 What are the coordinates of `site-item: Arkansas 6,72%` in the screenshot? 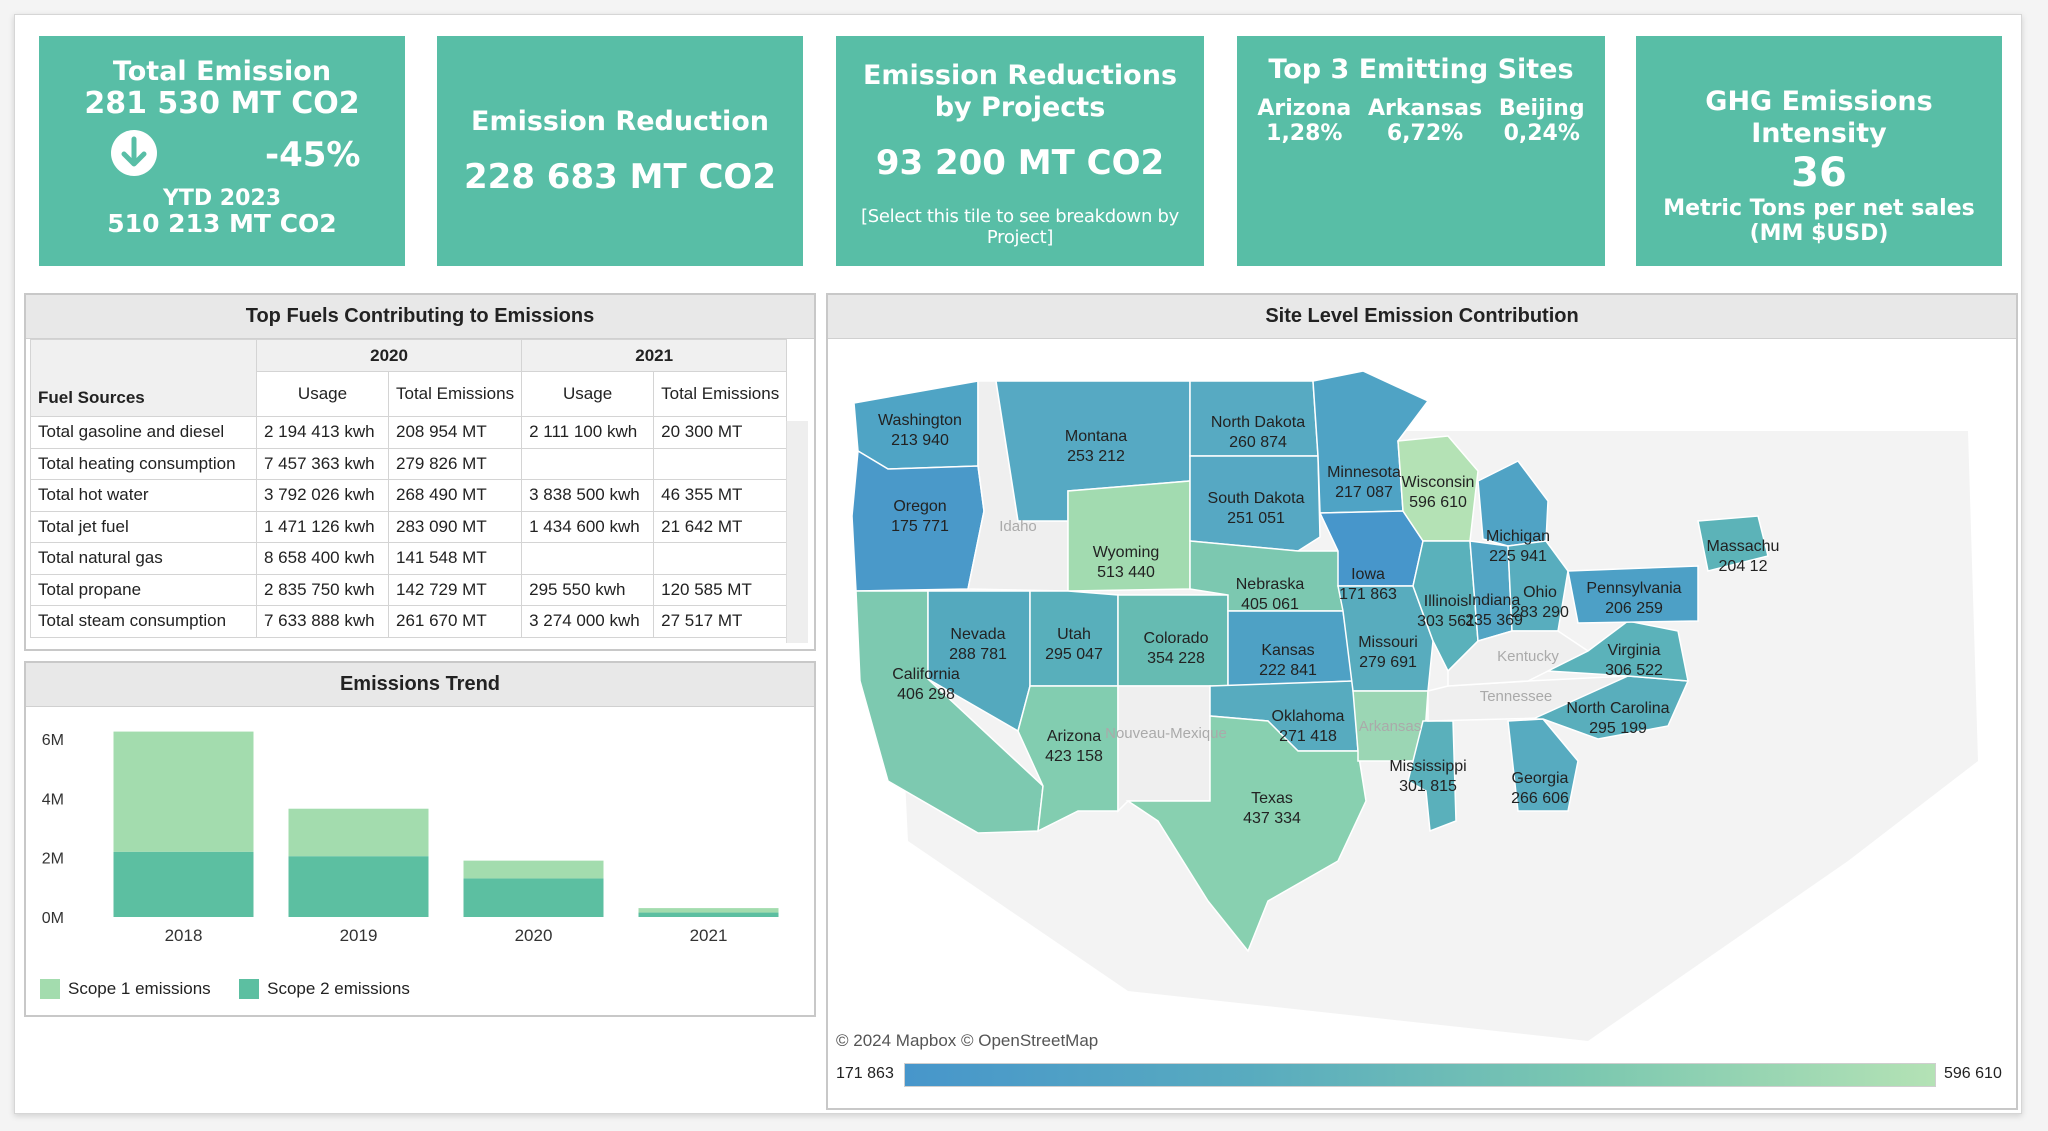 It's located at (1425, 121).